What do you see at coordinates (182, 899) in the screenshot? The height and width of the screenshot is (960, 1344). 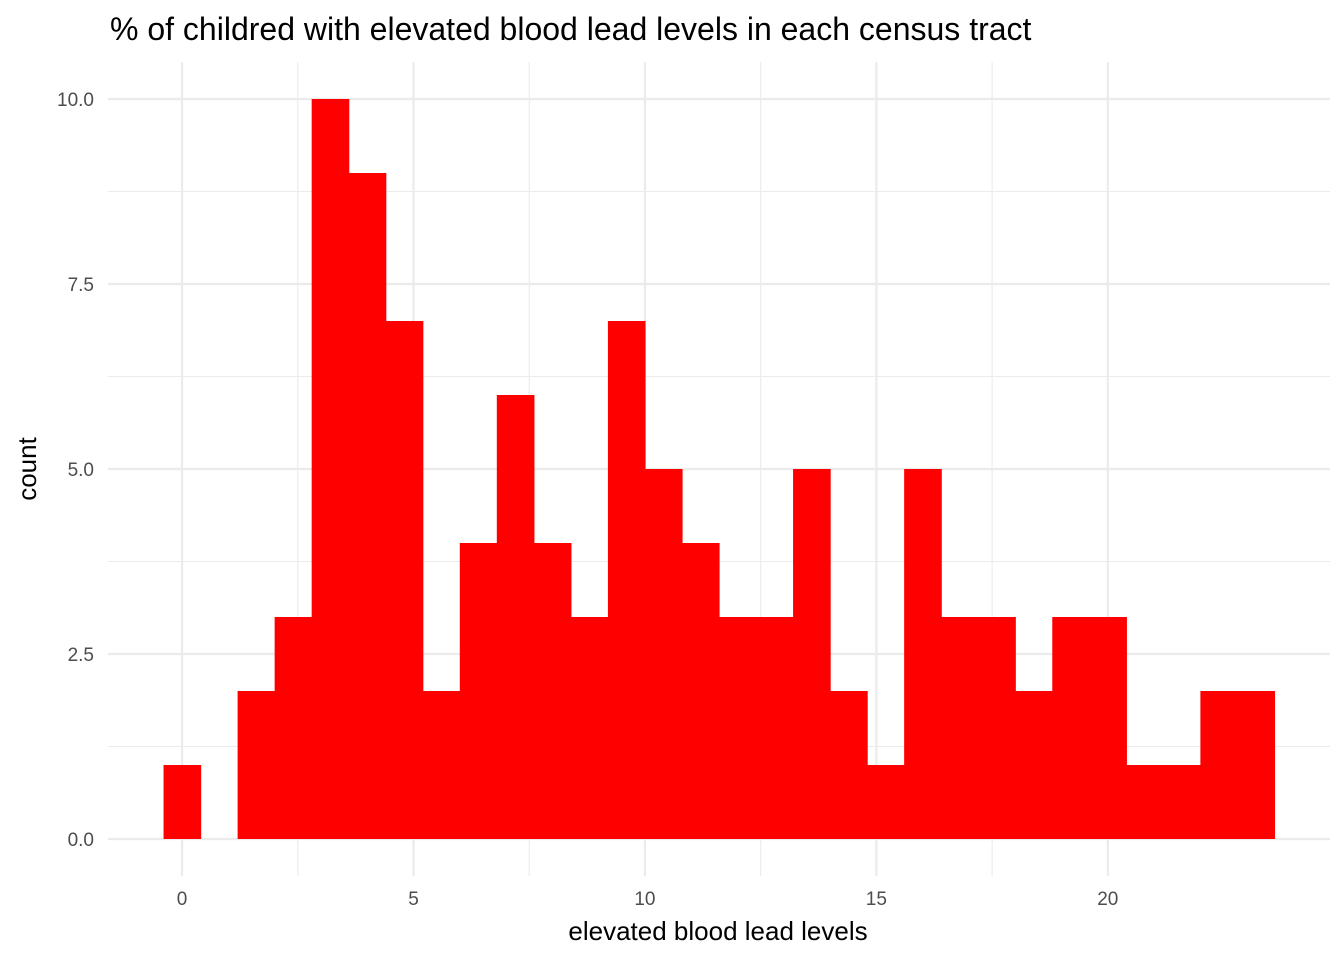 I see `x-tick-label: 0` at bounding box center [182, 899].